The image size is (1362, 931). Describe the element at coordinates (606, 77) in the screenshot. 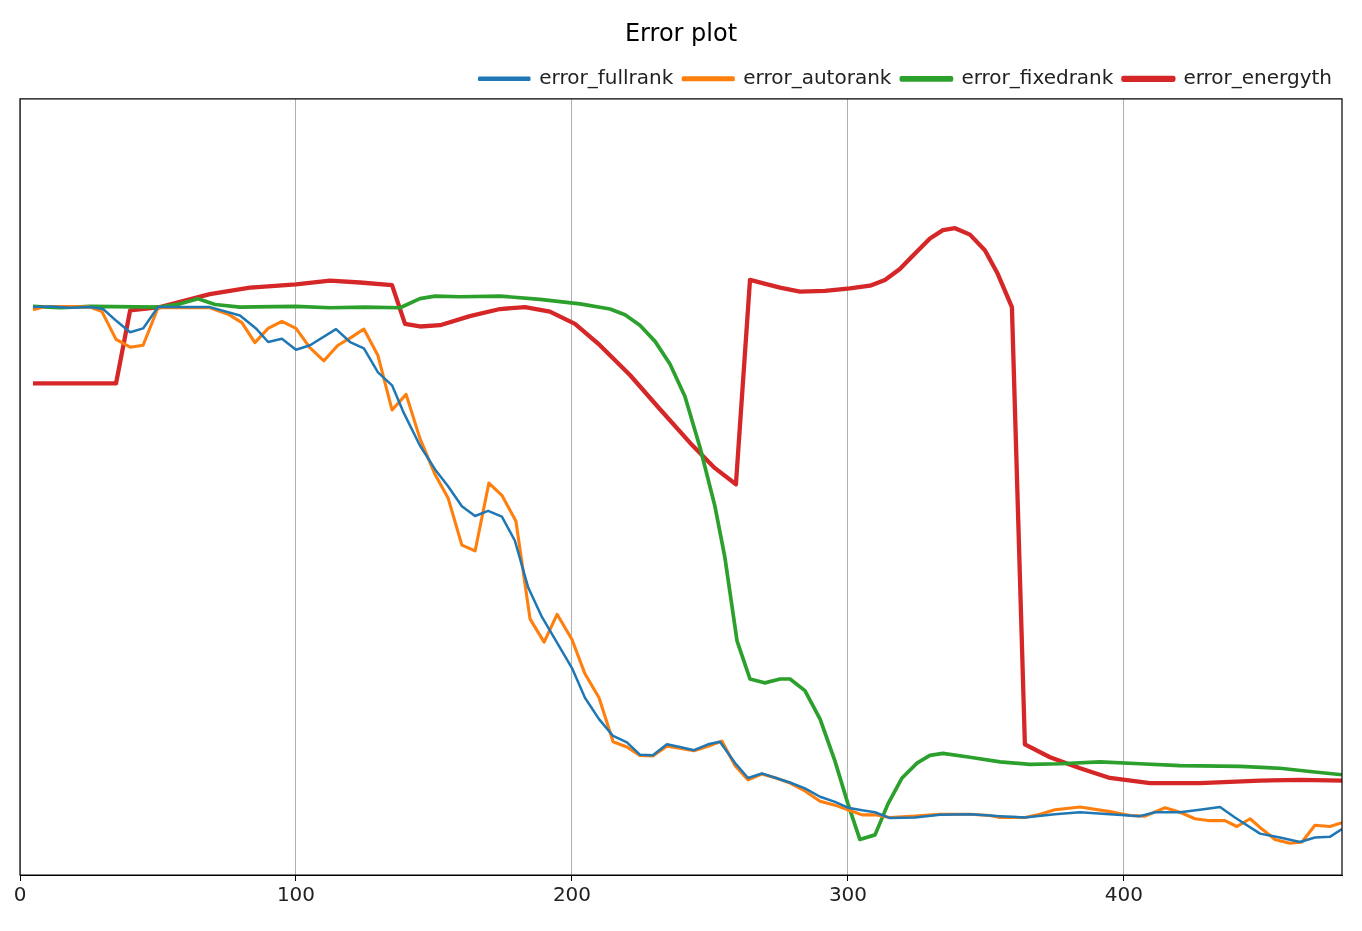

I see `legend-label: error_fullrank` at that location.